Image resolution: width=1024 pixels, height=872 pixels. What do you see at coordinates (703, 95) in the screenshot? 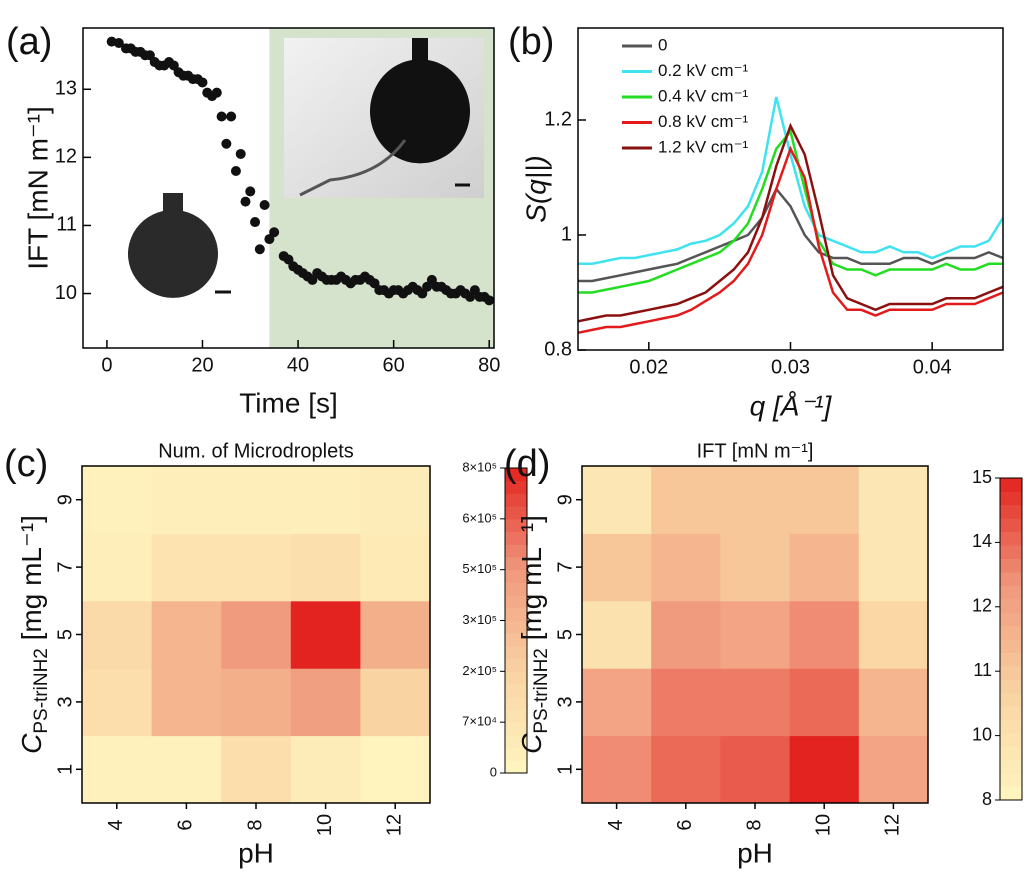
I see `legend-label: 0.4 kV cm⁻¹` at bounding box center [703, 95].